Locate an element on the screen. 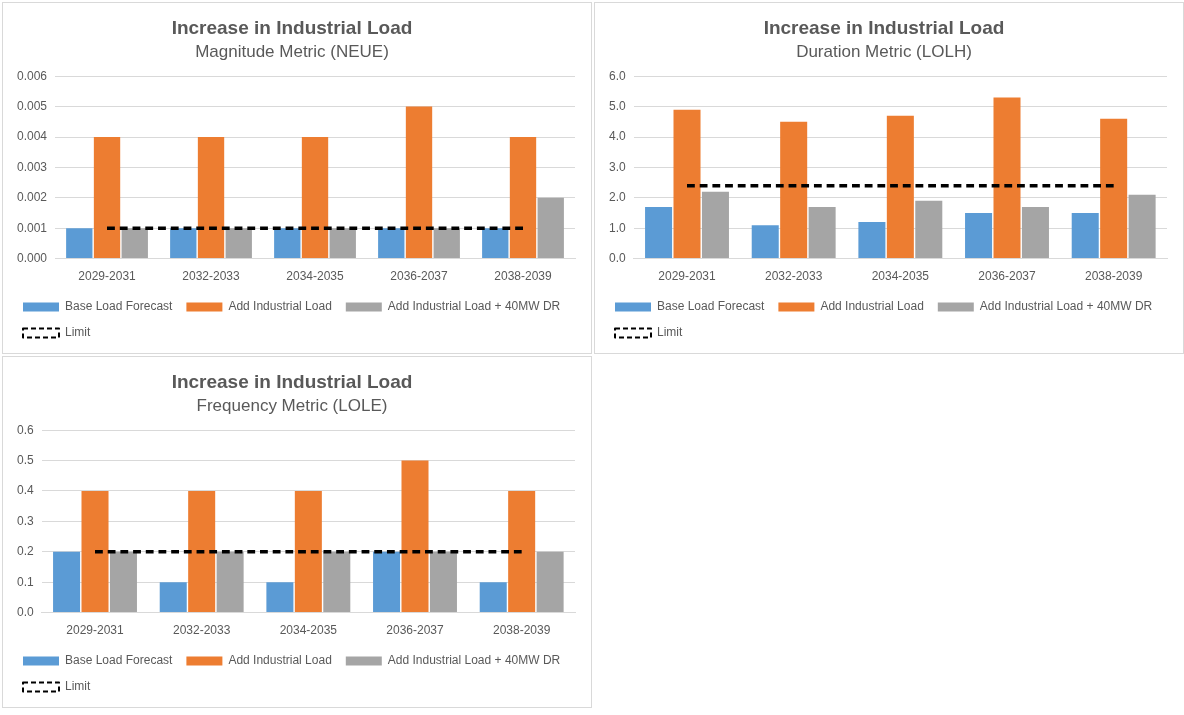 The width and height of the screenshot is (1184, 715). chart-subtitle: Duration Metric (LOLH) is located at coordinates (884, 51).